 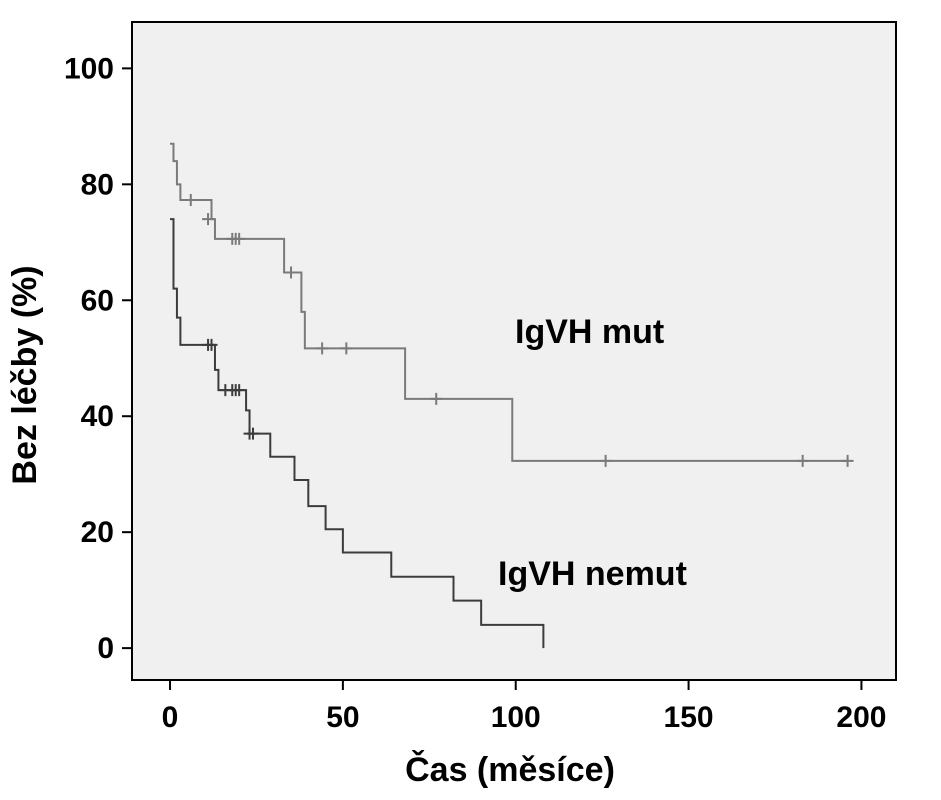 What do you see at coordinates (97, 300) in the screenshot?
I see `y-tick-label: 60` at bounding box center [97, 300].